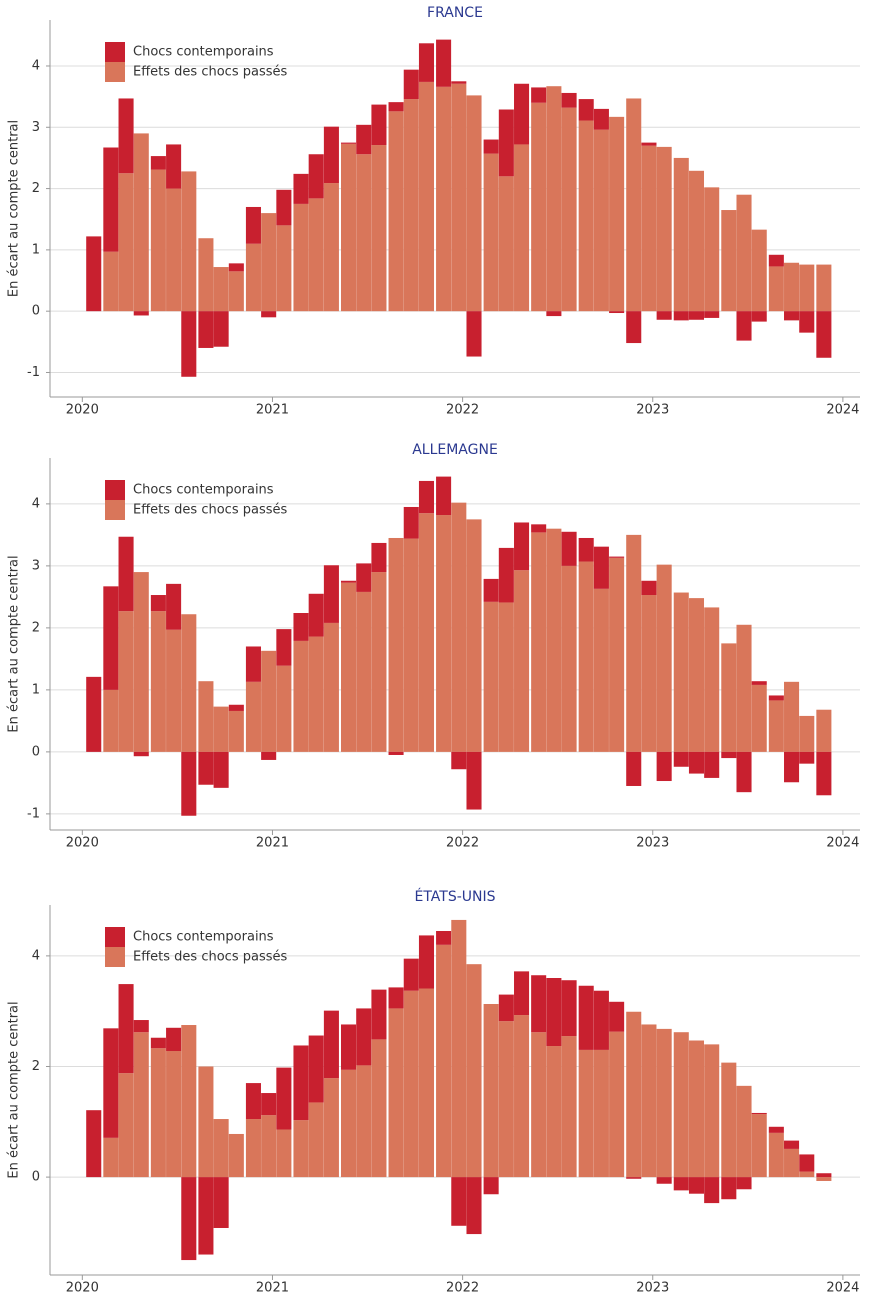  What do you see at coordinates (36, 65) in the screenshot?
I see `y-tick-label: 4` at bounding box center [36, 65].